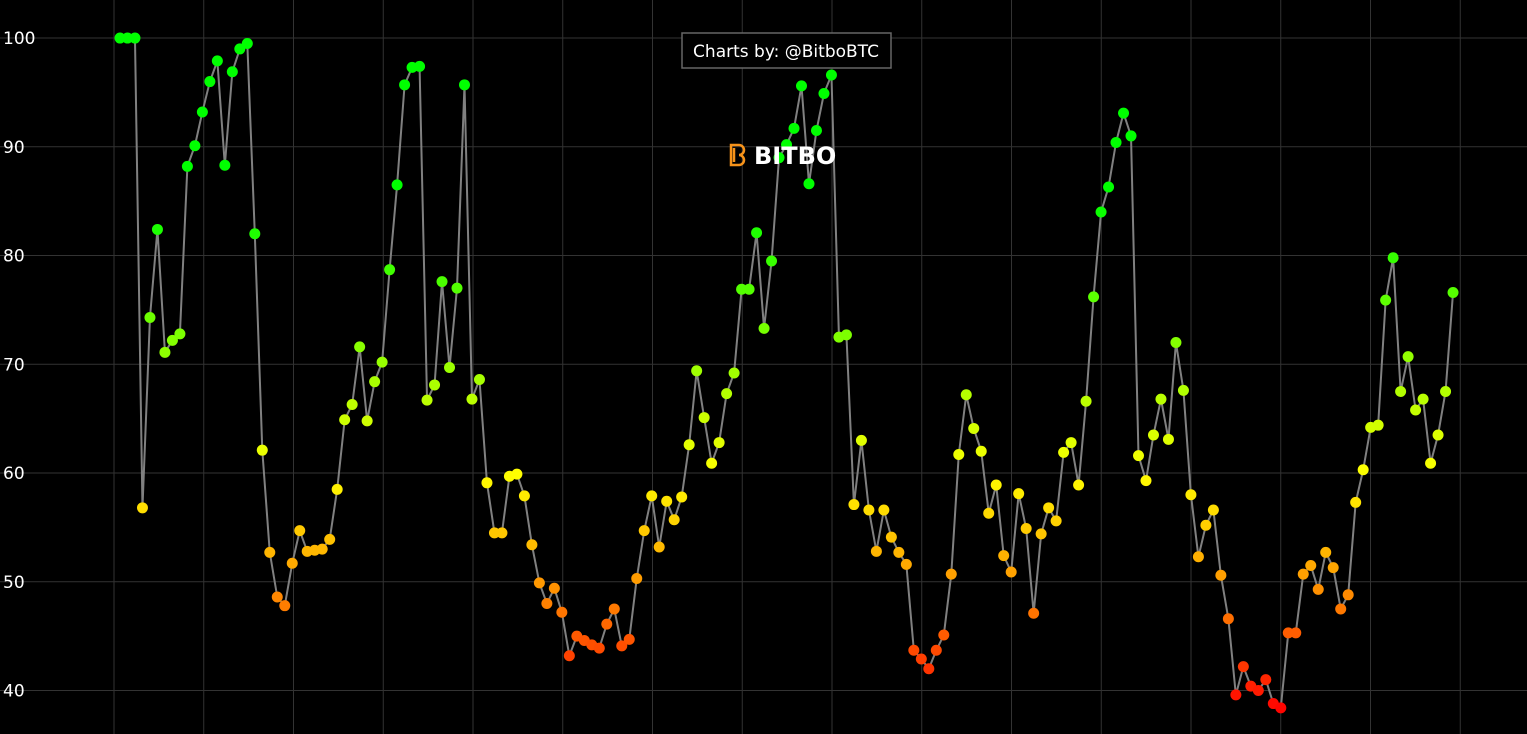  Describe the element at coordinates (14, 692) in the screenshot. I see `y-tick-label: 40` at that location.